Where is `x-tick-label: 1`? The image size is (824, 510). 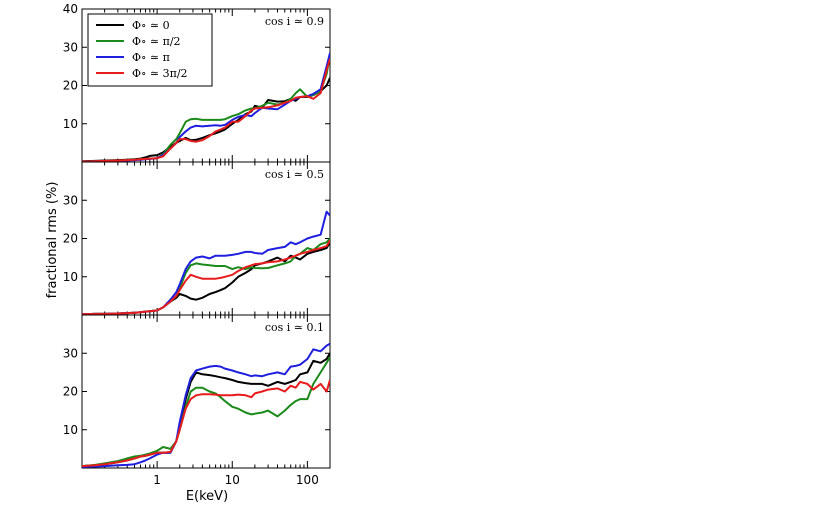 x-tick-label: 1 is located at coordinates (157, 480).